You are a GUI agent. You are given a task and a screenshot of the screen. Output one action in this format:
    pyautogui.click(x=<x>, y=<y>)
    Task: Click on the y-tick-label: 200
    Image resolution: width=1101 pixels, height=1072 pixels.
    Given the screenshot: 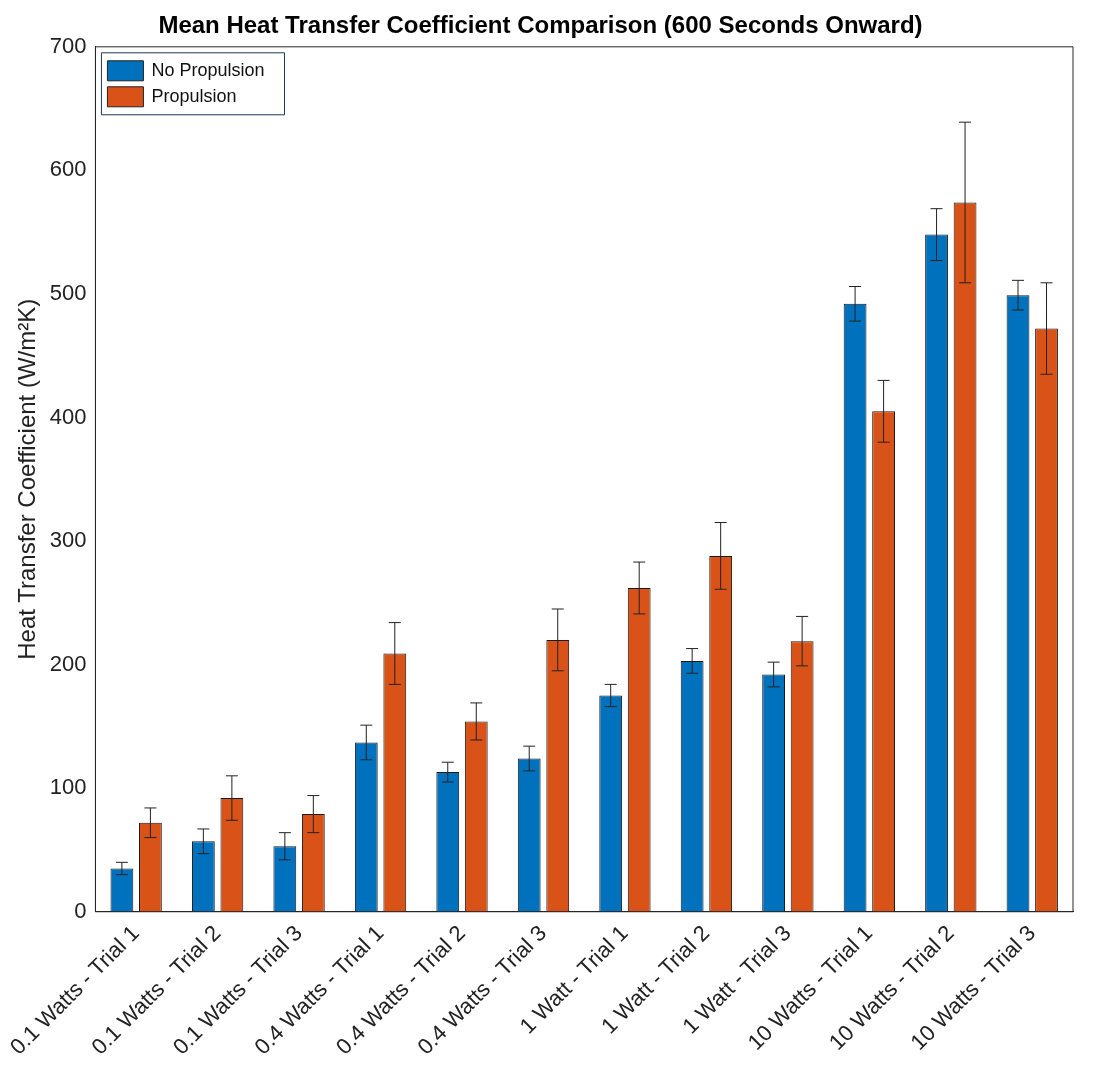 What is the action you would take?
    pyautogui.click(x=68, y=663)
    